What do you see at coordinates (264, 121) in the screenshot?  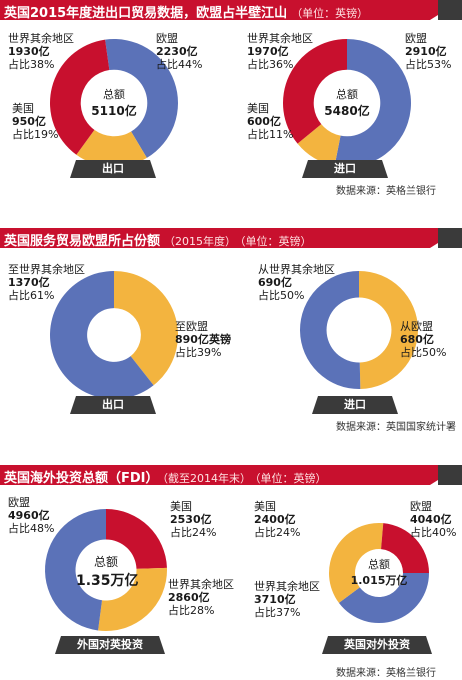 I see `legend-value: 600亿` at bounding box center [264, 121].